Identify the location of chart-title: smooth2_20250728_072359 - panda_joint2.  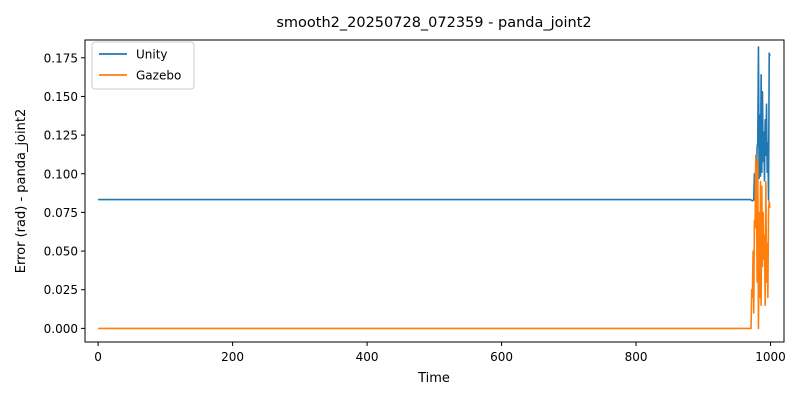
(433, 23).